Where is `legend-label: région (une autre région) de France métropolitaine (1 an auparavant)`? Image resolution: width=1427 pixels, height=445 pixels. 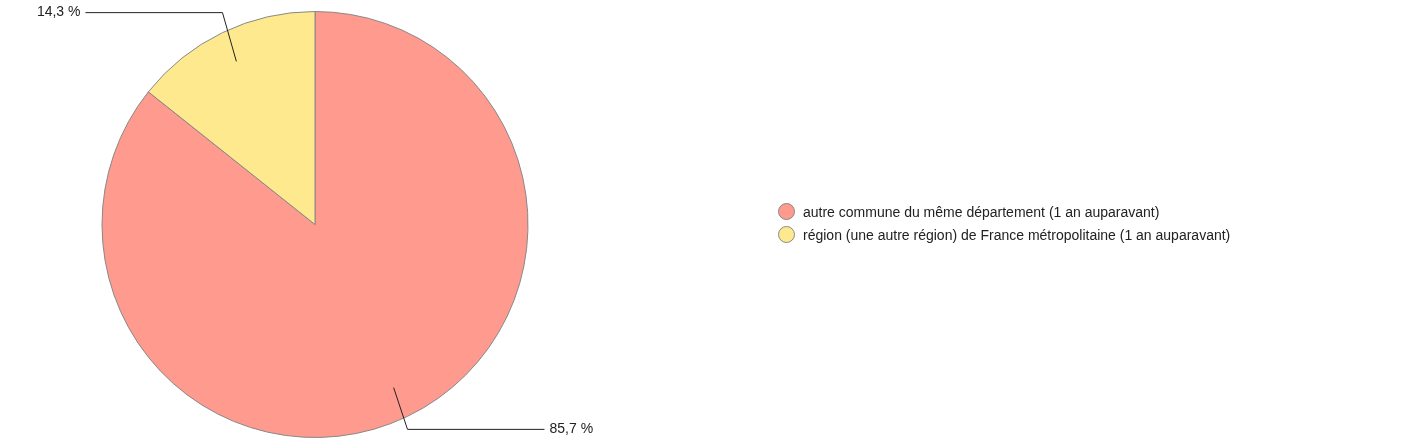
legend-label: région (une autre région) de France métropolitaine (1 an auparavant) is located at coordinates (1017, 234).